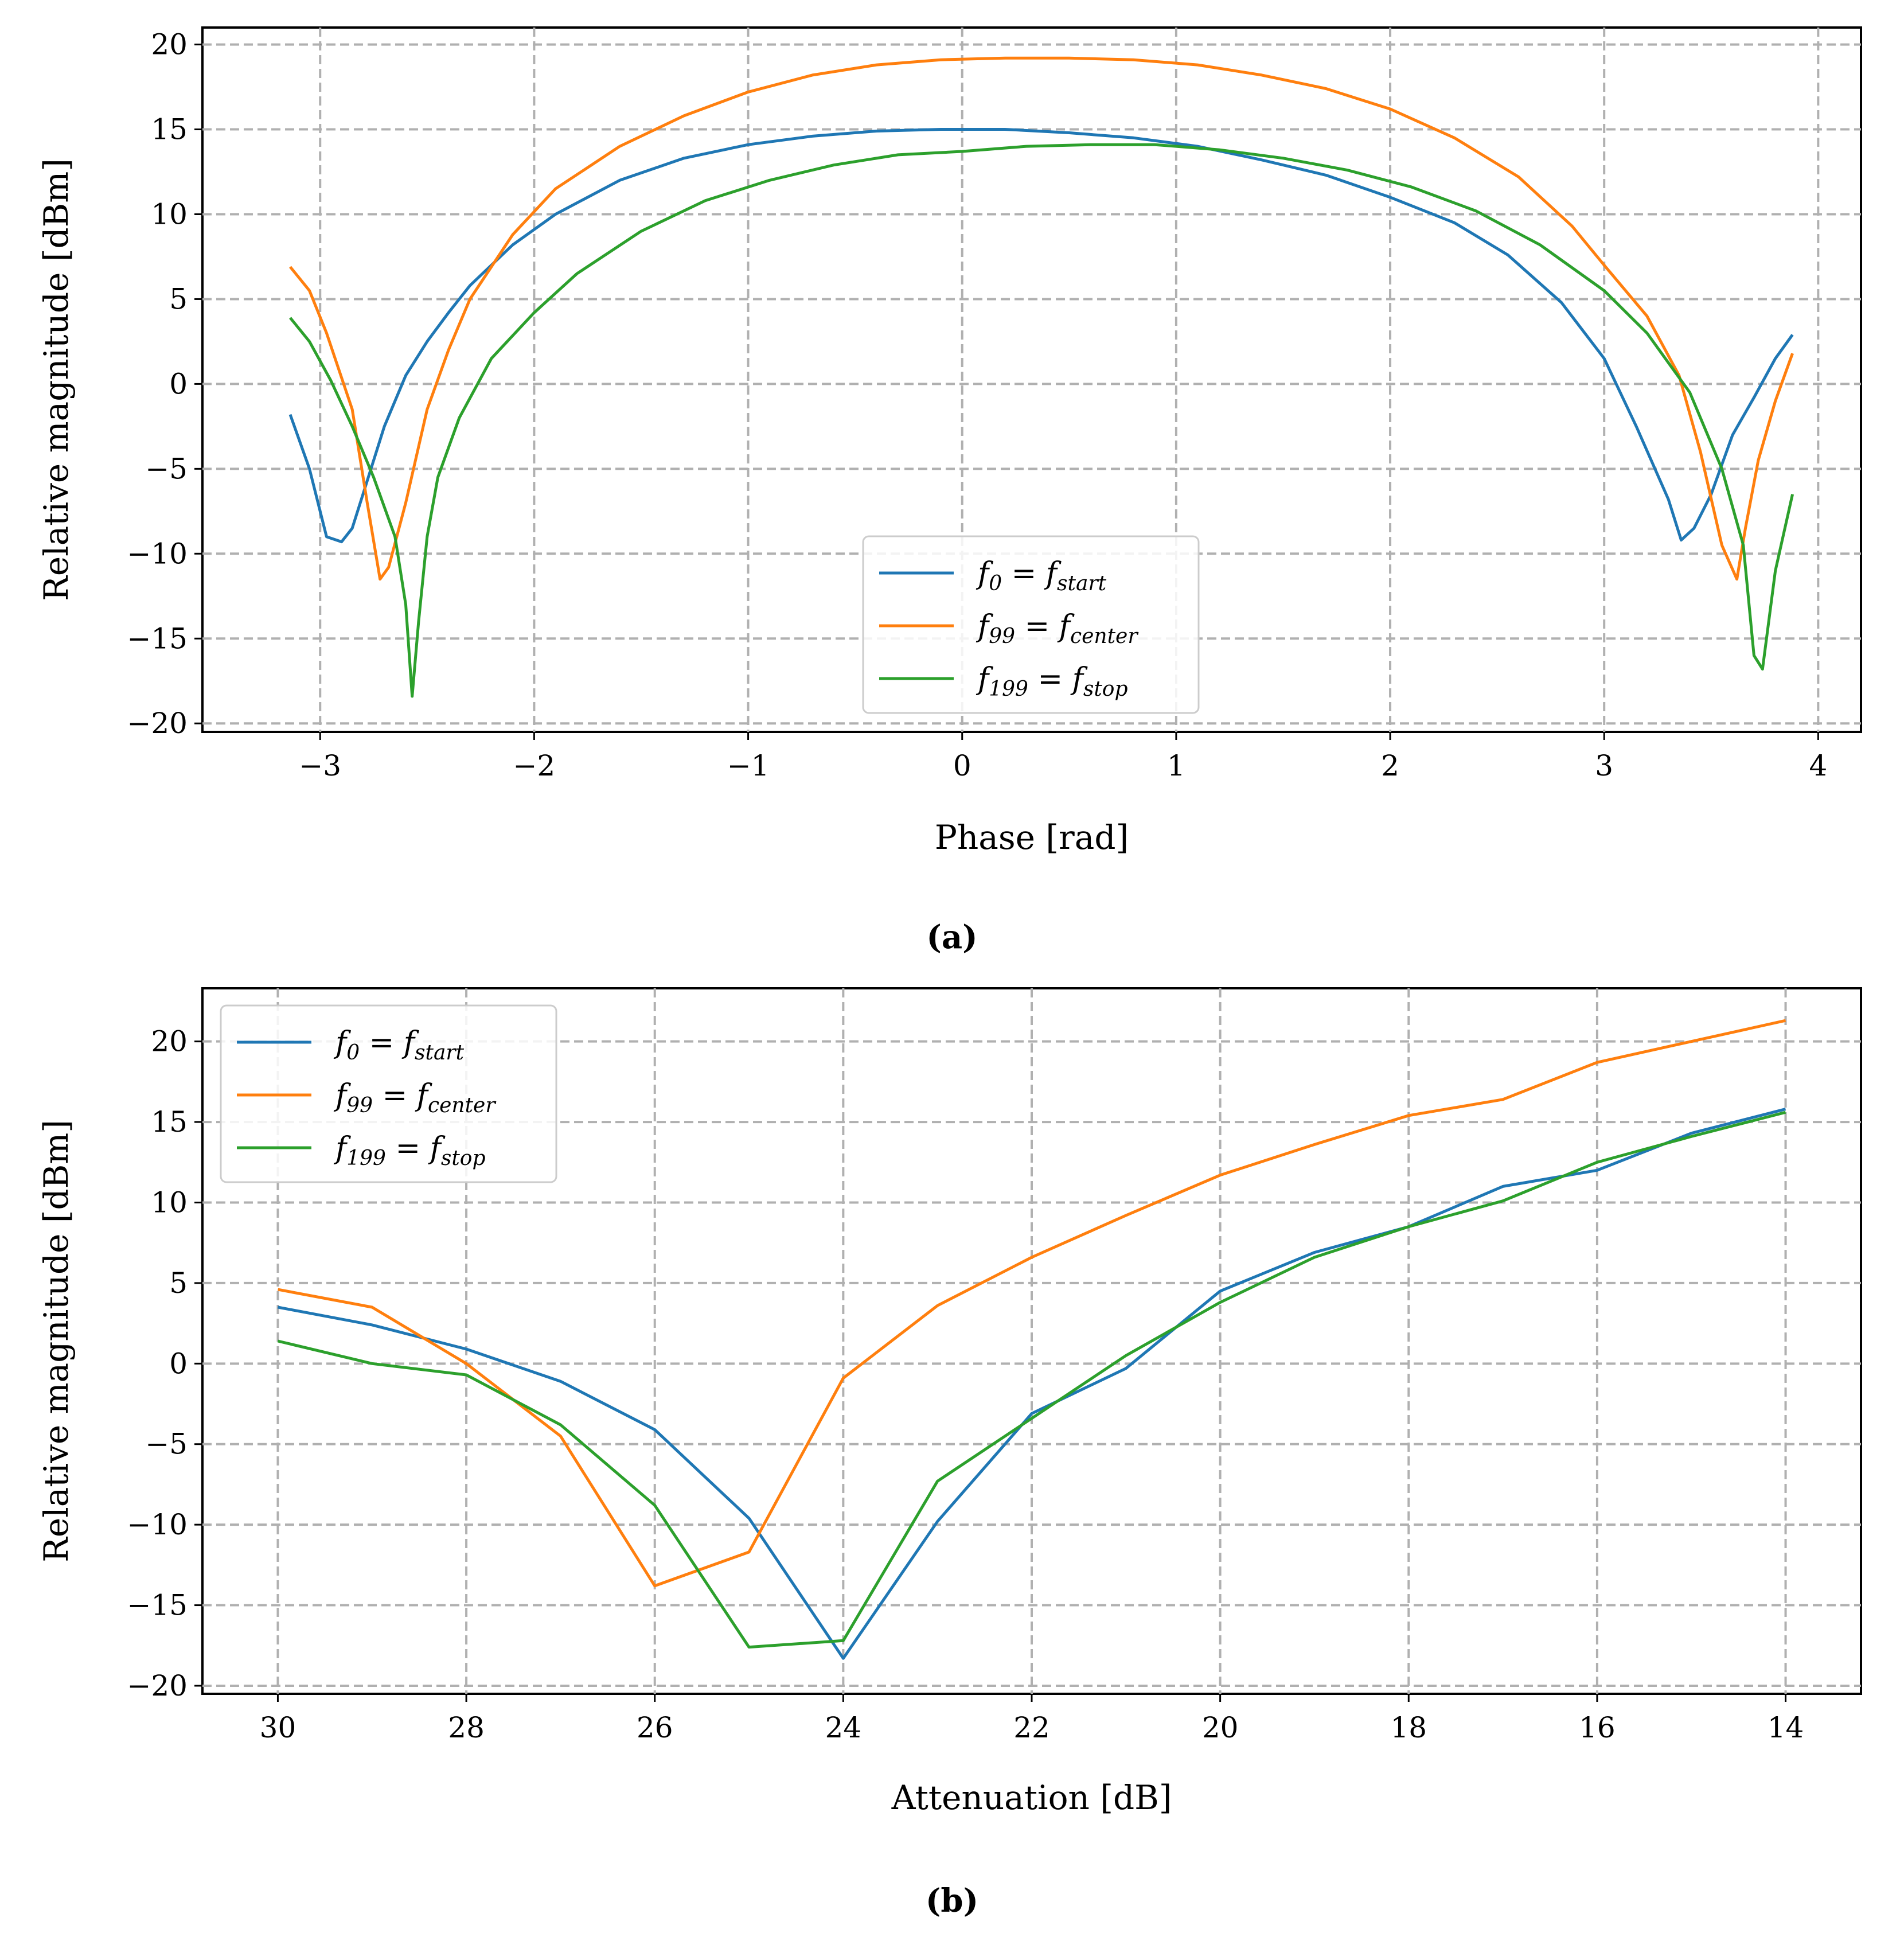  What do you see at coordinates (843, 1727) in the screenshot?
I see `x-tick-label: 24` at bounding box center [843, 1727].